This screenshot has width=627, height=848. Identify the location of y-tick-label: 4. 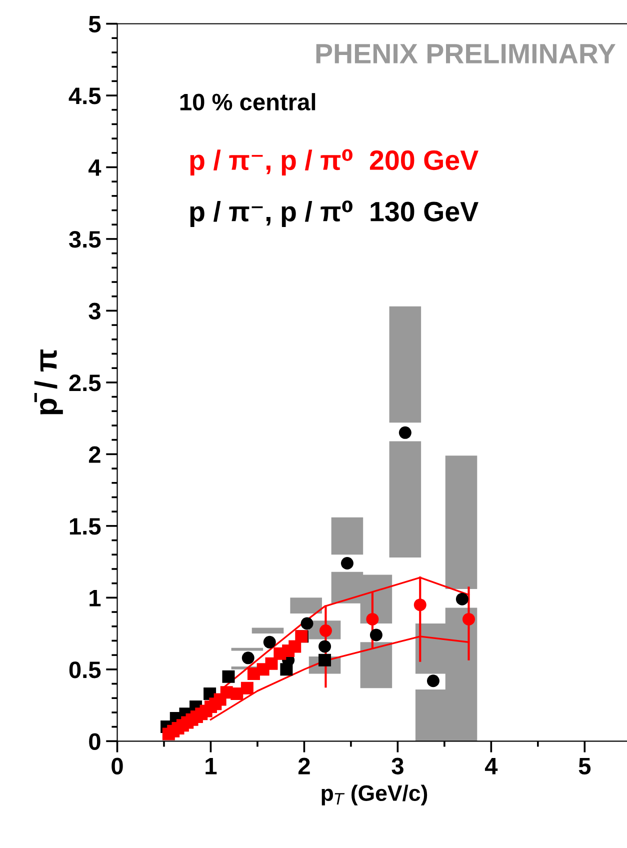
(95, 168).